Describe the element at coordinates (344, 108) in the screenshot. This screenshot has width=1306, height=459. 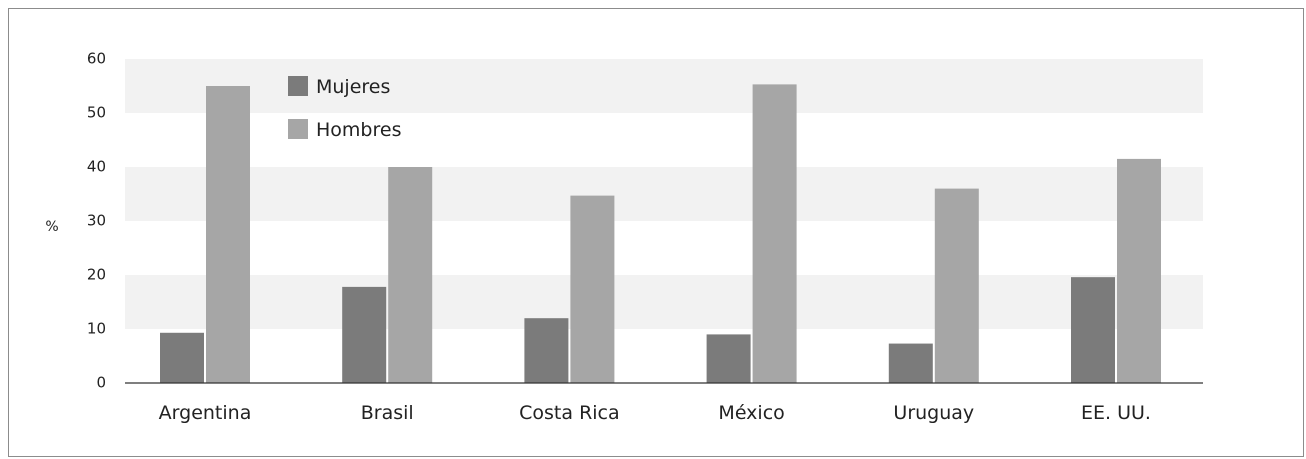
I see `legend: Mujeres Hombres` at that location.